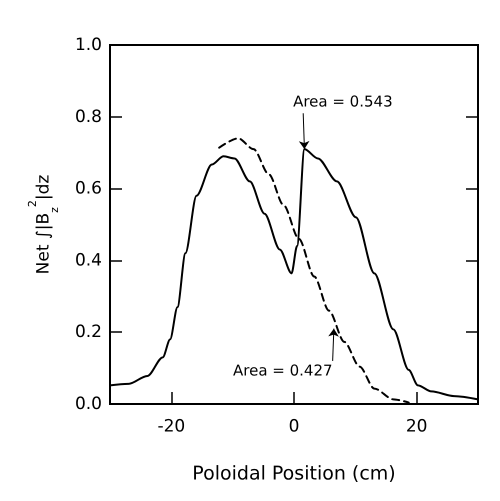 This screenshot has height=501, width=500. What do you see at coordinates (88, 116) in the screenshot?
I see `y-tick-label: 0.8` at bounding box center [88, 116].